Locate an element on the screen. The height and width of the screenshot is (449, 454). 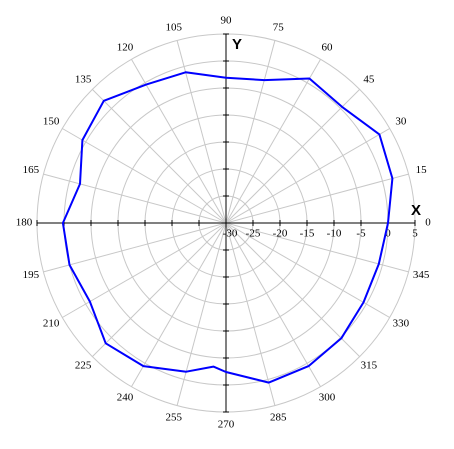
angle-tick-label: 45 is located at coordinates (369, 80).